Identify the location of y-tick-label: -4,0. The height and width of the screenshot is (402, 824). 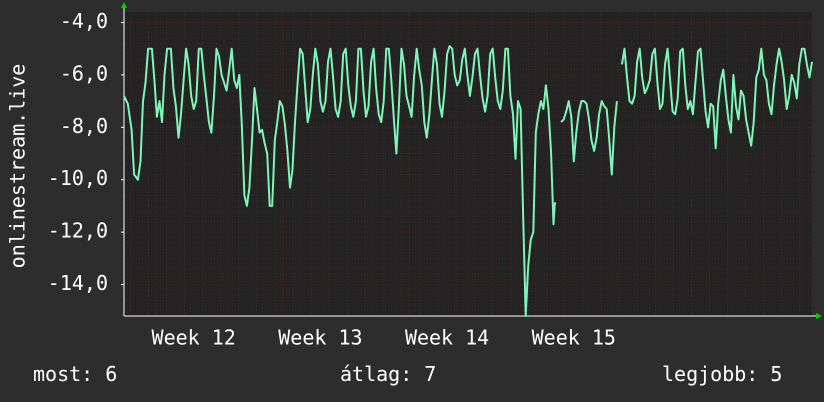
(84, 21).